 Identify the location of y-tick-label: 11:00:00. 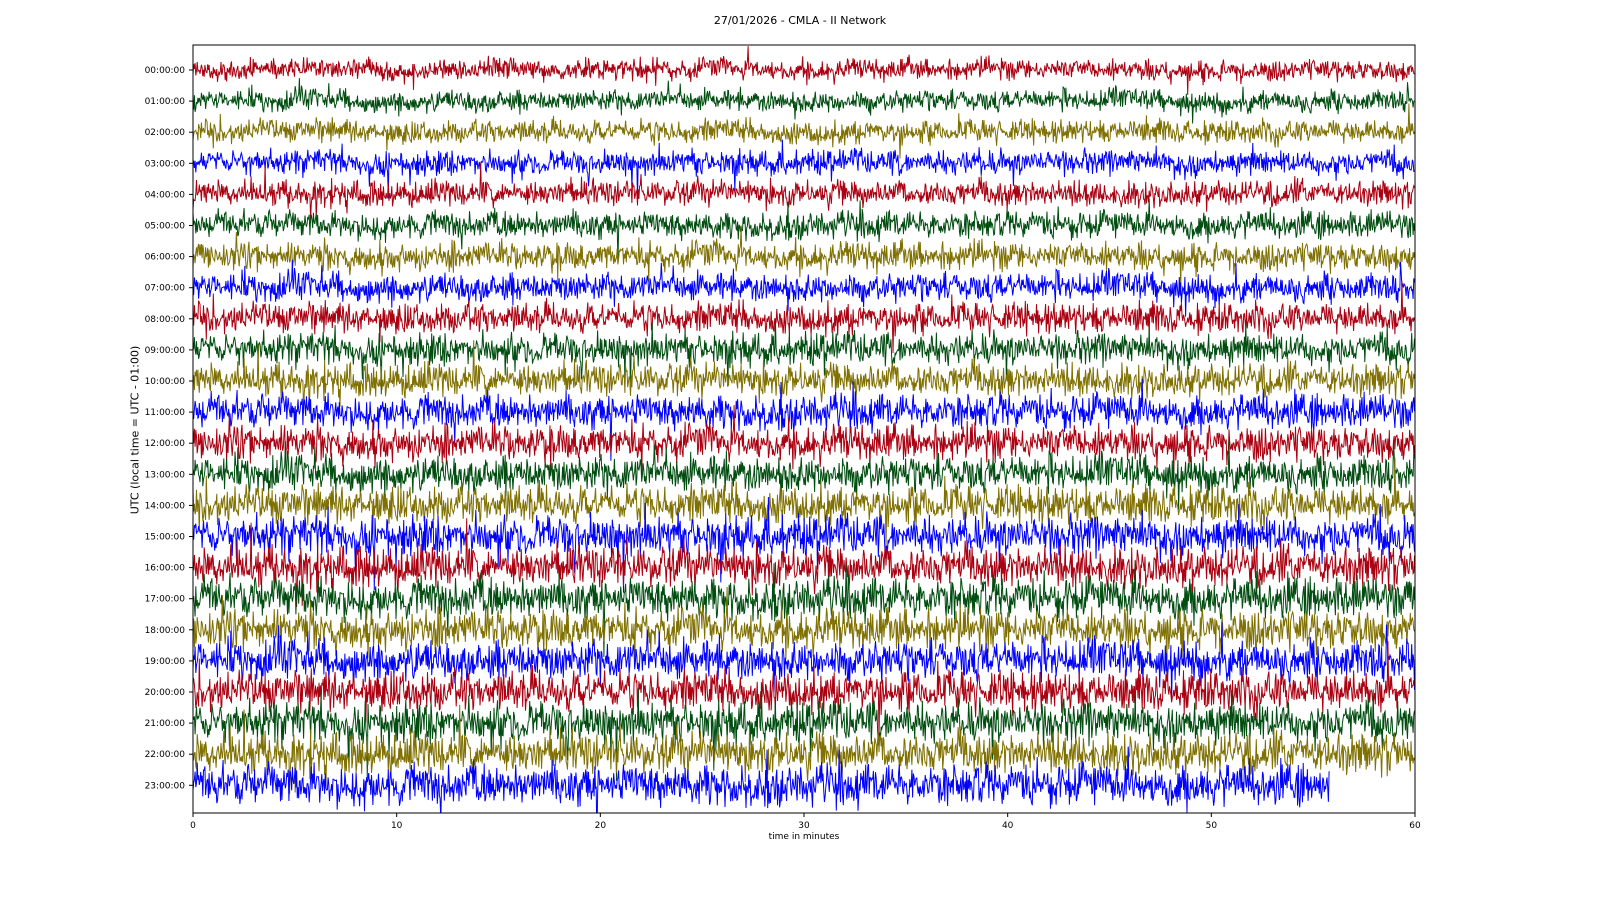
(165, 413).